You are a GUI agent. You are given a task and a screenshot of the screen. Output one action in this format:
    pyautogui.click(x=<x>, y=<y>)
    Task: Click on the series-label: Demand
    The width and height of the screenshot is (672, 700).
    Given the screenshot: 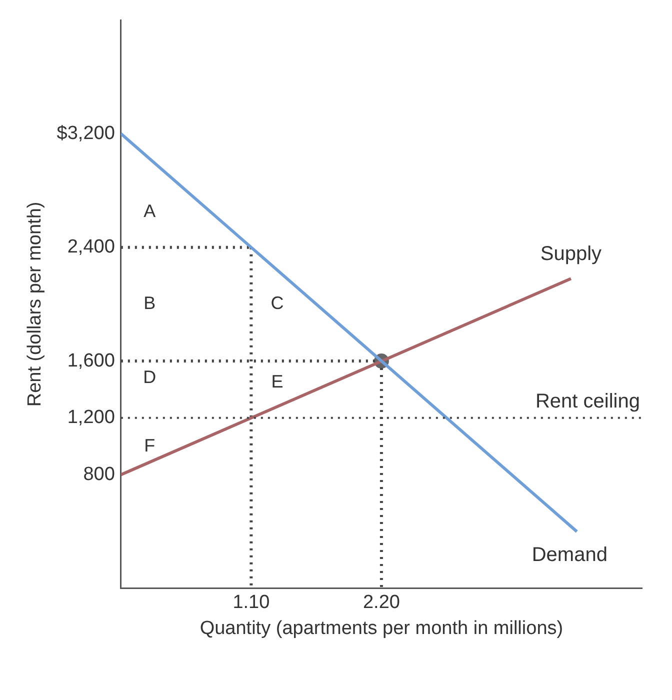 What is the action you would take?
    pyautogui.click(x=570, y=555)
    